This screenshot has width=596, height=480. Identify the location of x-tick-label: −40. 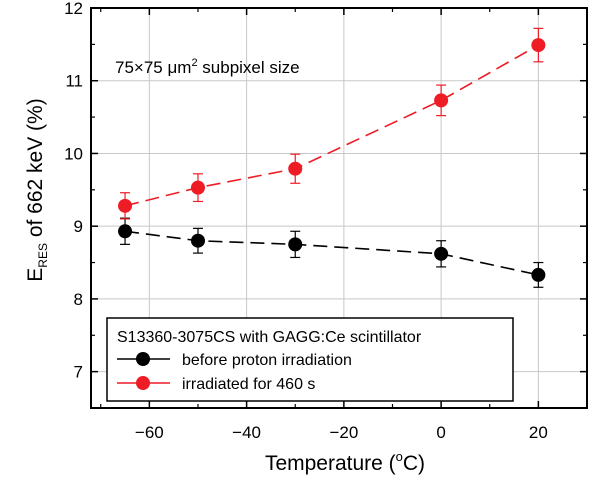
(246, 432).